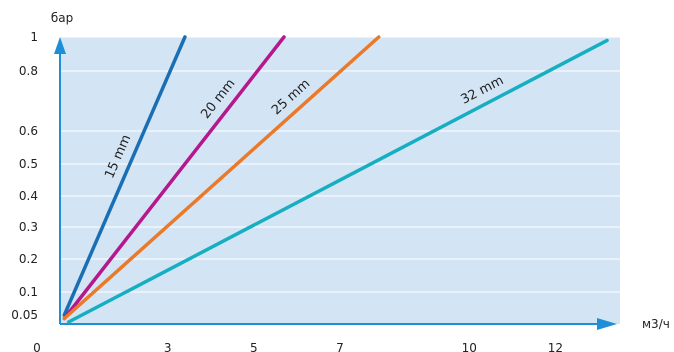 This screenshot has height=352, width=674. Describe the element at coordinates (24, 176) in the screenshot. I see `y-tick-labels: 0.05 0.1 0.2 0.3 0.4 0.5 0.6 0.8 1` at that location.